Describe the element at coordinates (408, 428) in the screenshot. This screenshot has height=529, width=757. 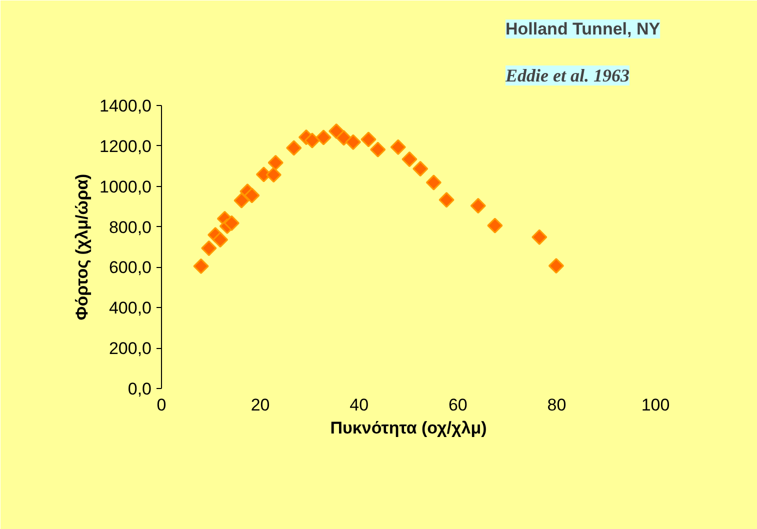
I see `x-axis-title: Πυκνότητα (οχ/χλμ)` at that location.